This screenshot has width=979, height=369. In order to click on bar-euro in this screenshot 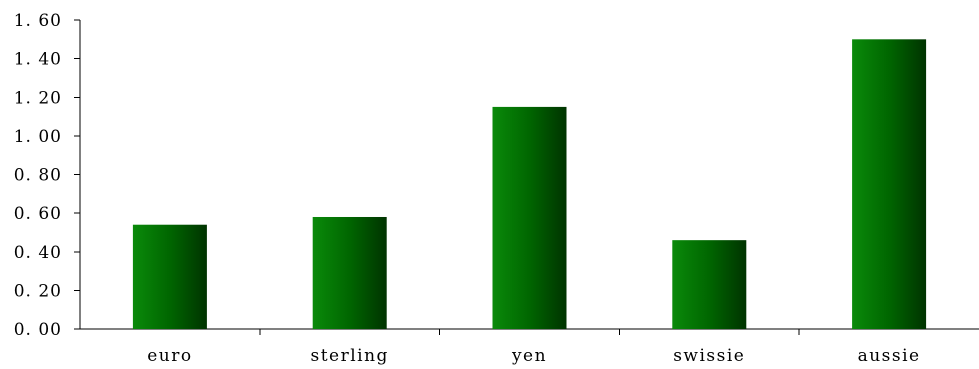, I will do `click(169, 276)`.